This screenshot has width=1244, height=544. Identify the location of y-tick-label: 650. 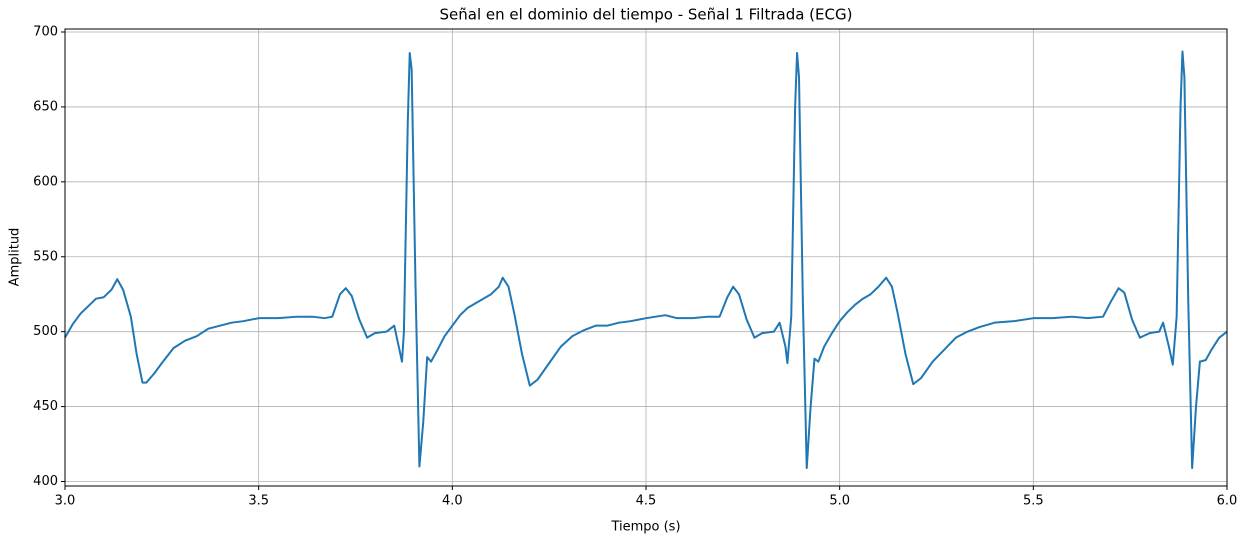
(45, 106).